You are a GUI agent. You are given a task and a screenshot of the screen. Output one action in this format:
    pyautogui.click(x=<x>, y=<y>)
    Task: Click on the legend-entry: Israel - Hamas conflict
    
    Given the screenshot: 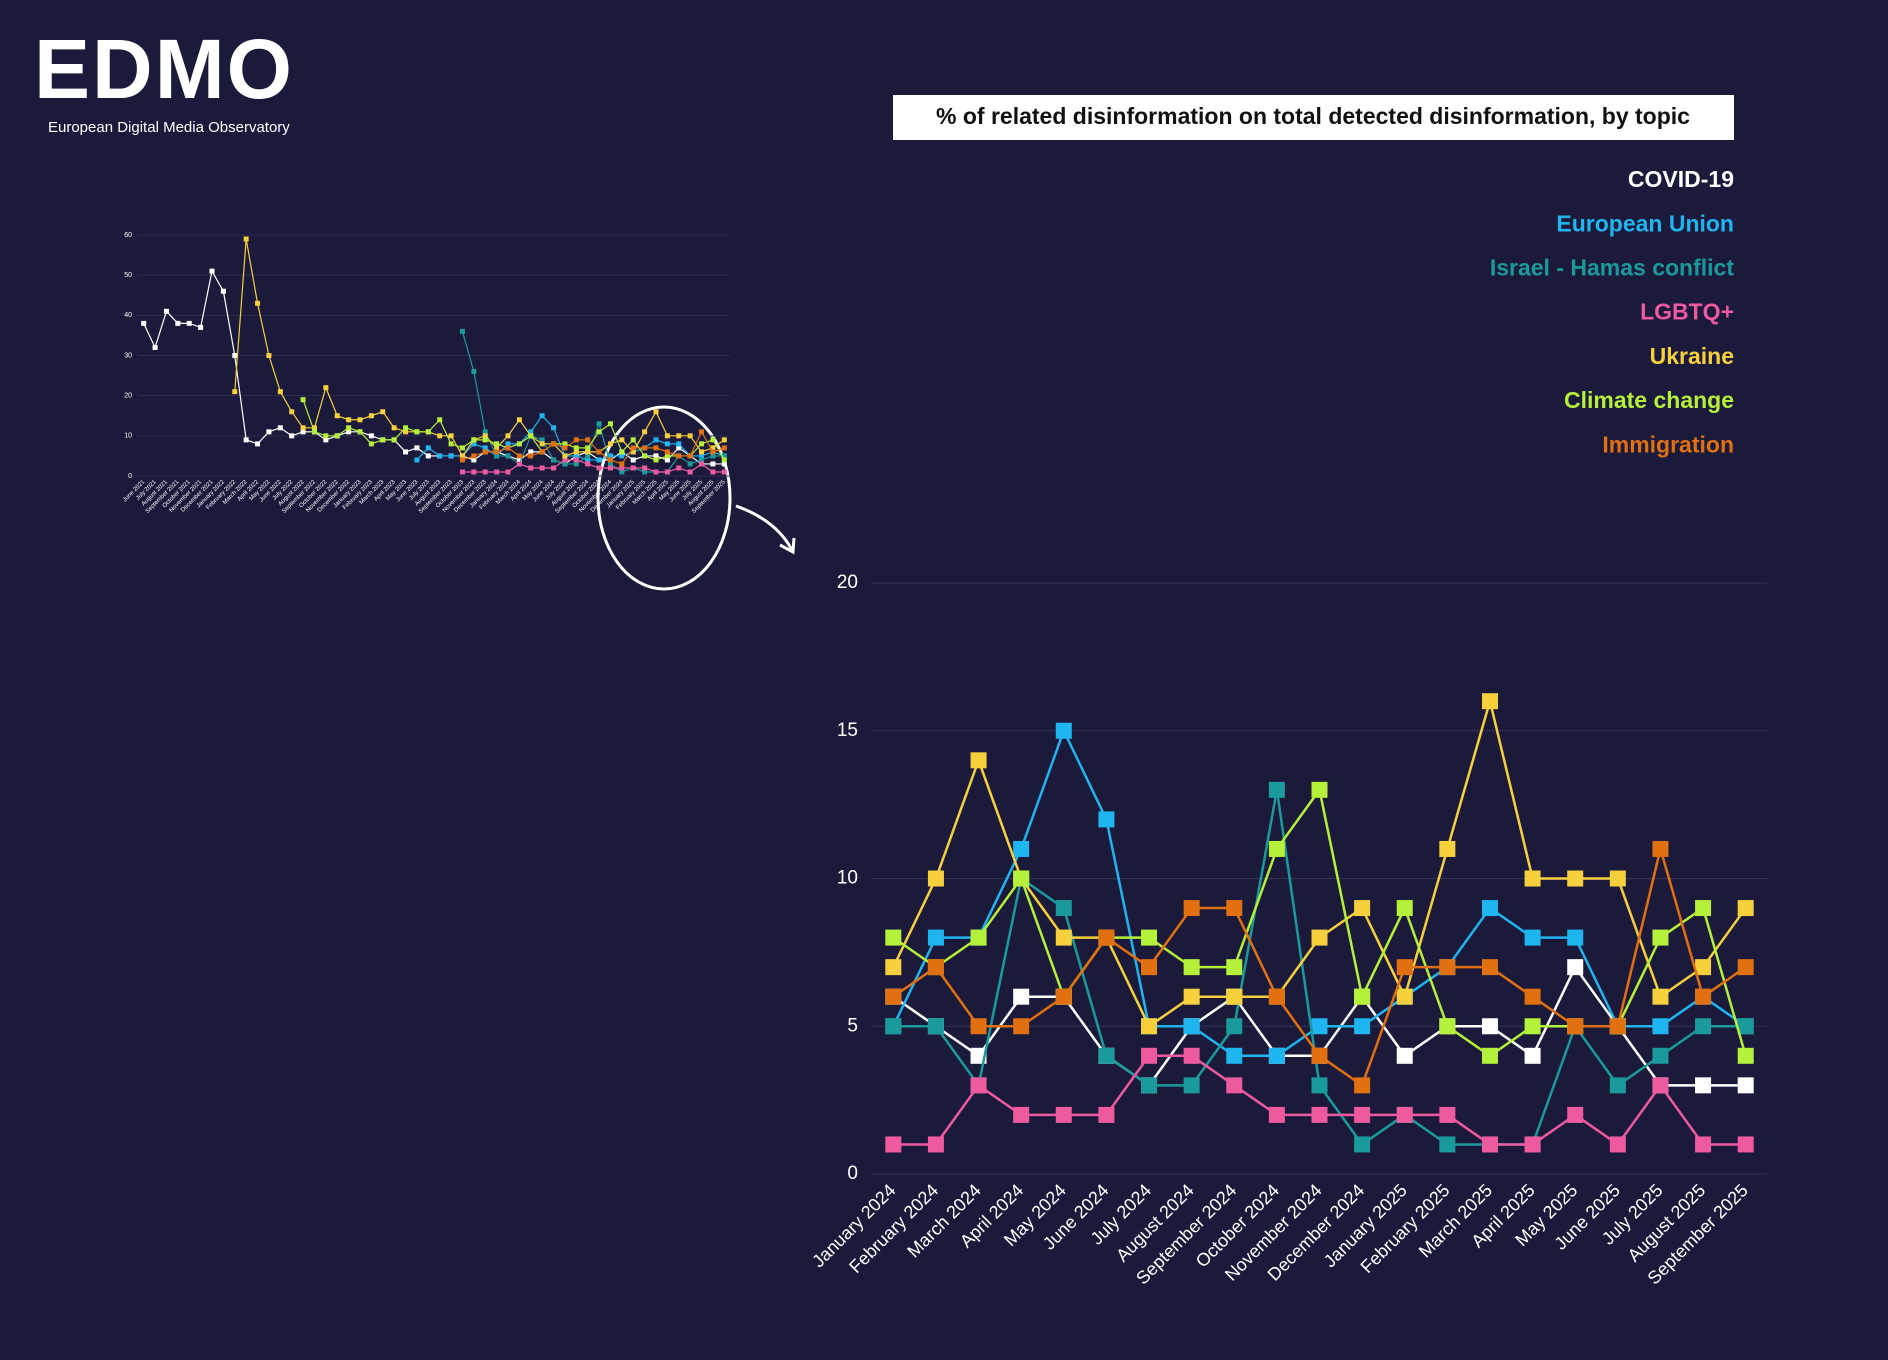 What is the action you would take?
    pyautogui.click(x=1612, y=267)
    